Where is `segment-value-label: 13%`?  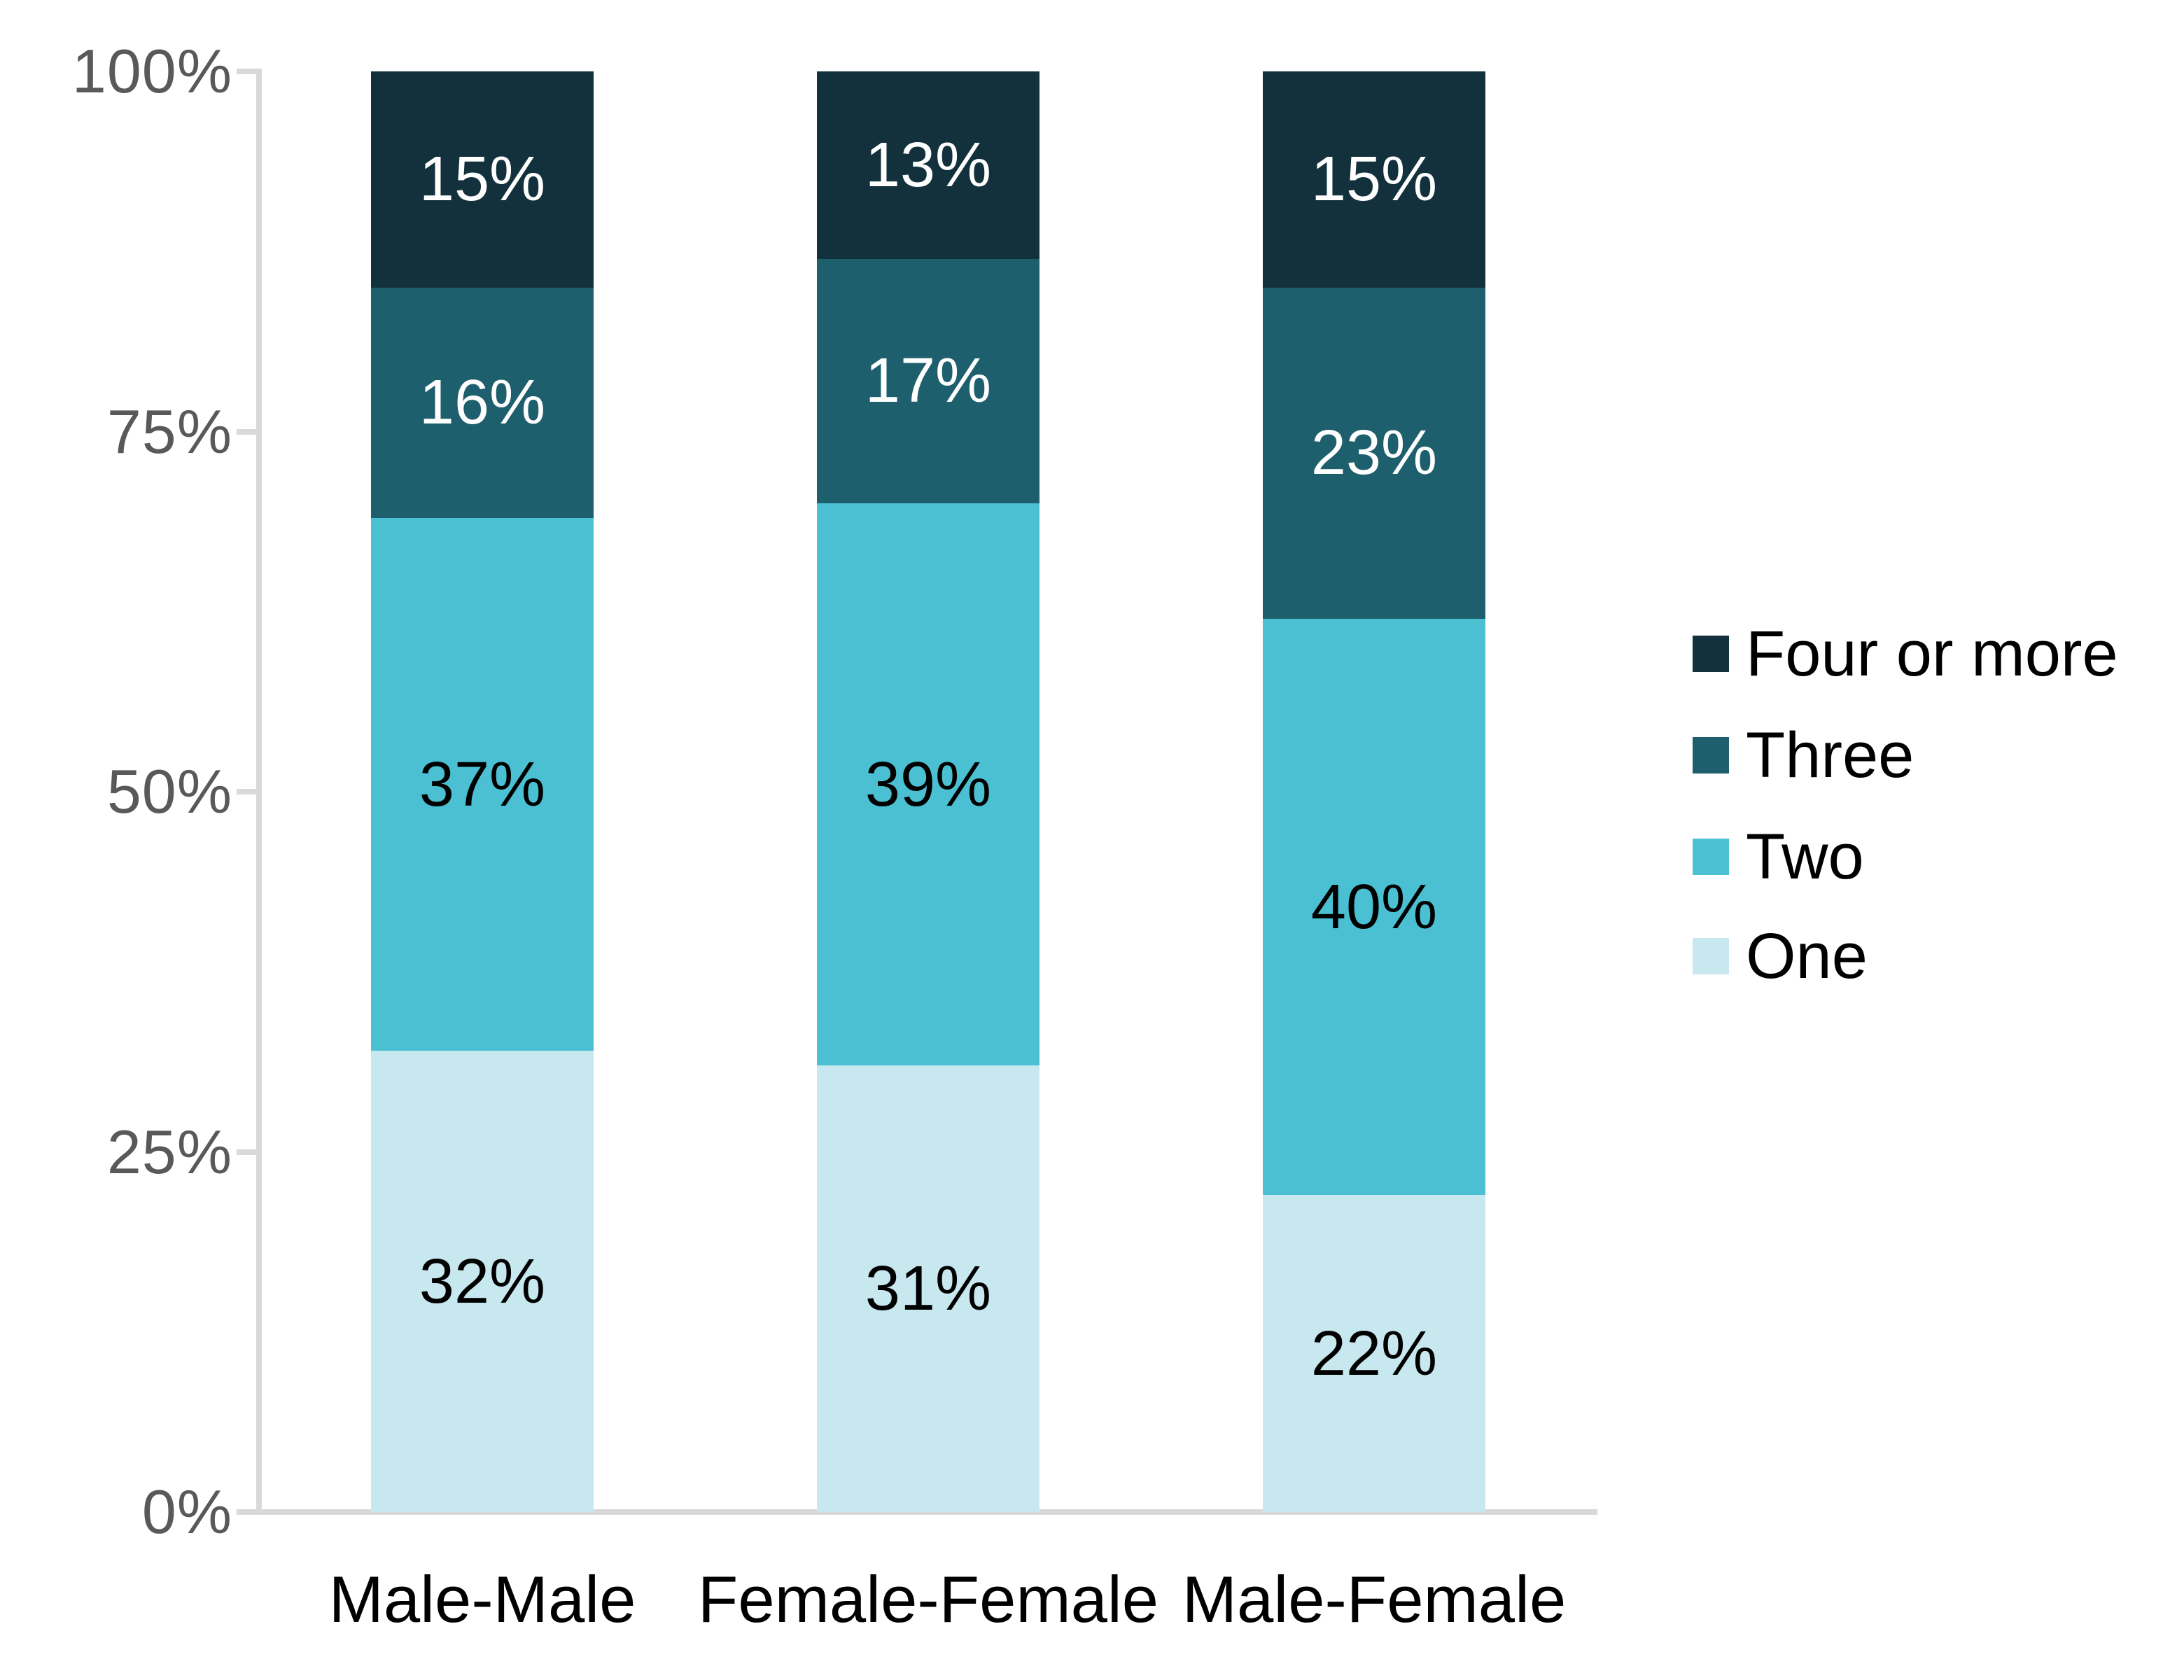 segment-value-label: 13% is located at coordinates (928, 165).